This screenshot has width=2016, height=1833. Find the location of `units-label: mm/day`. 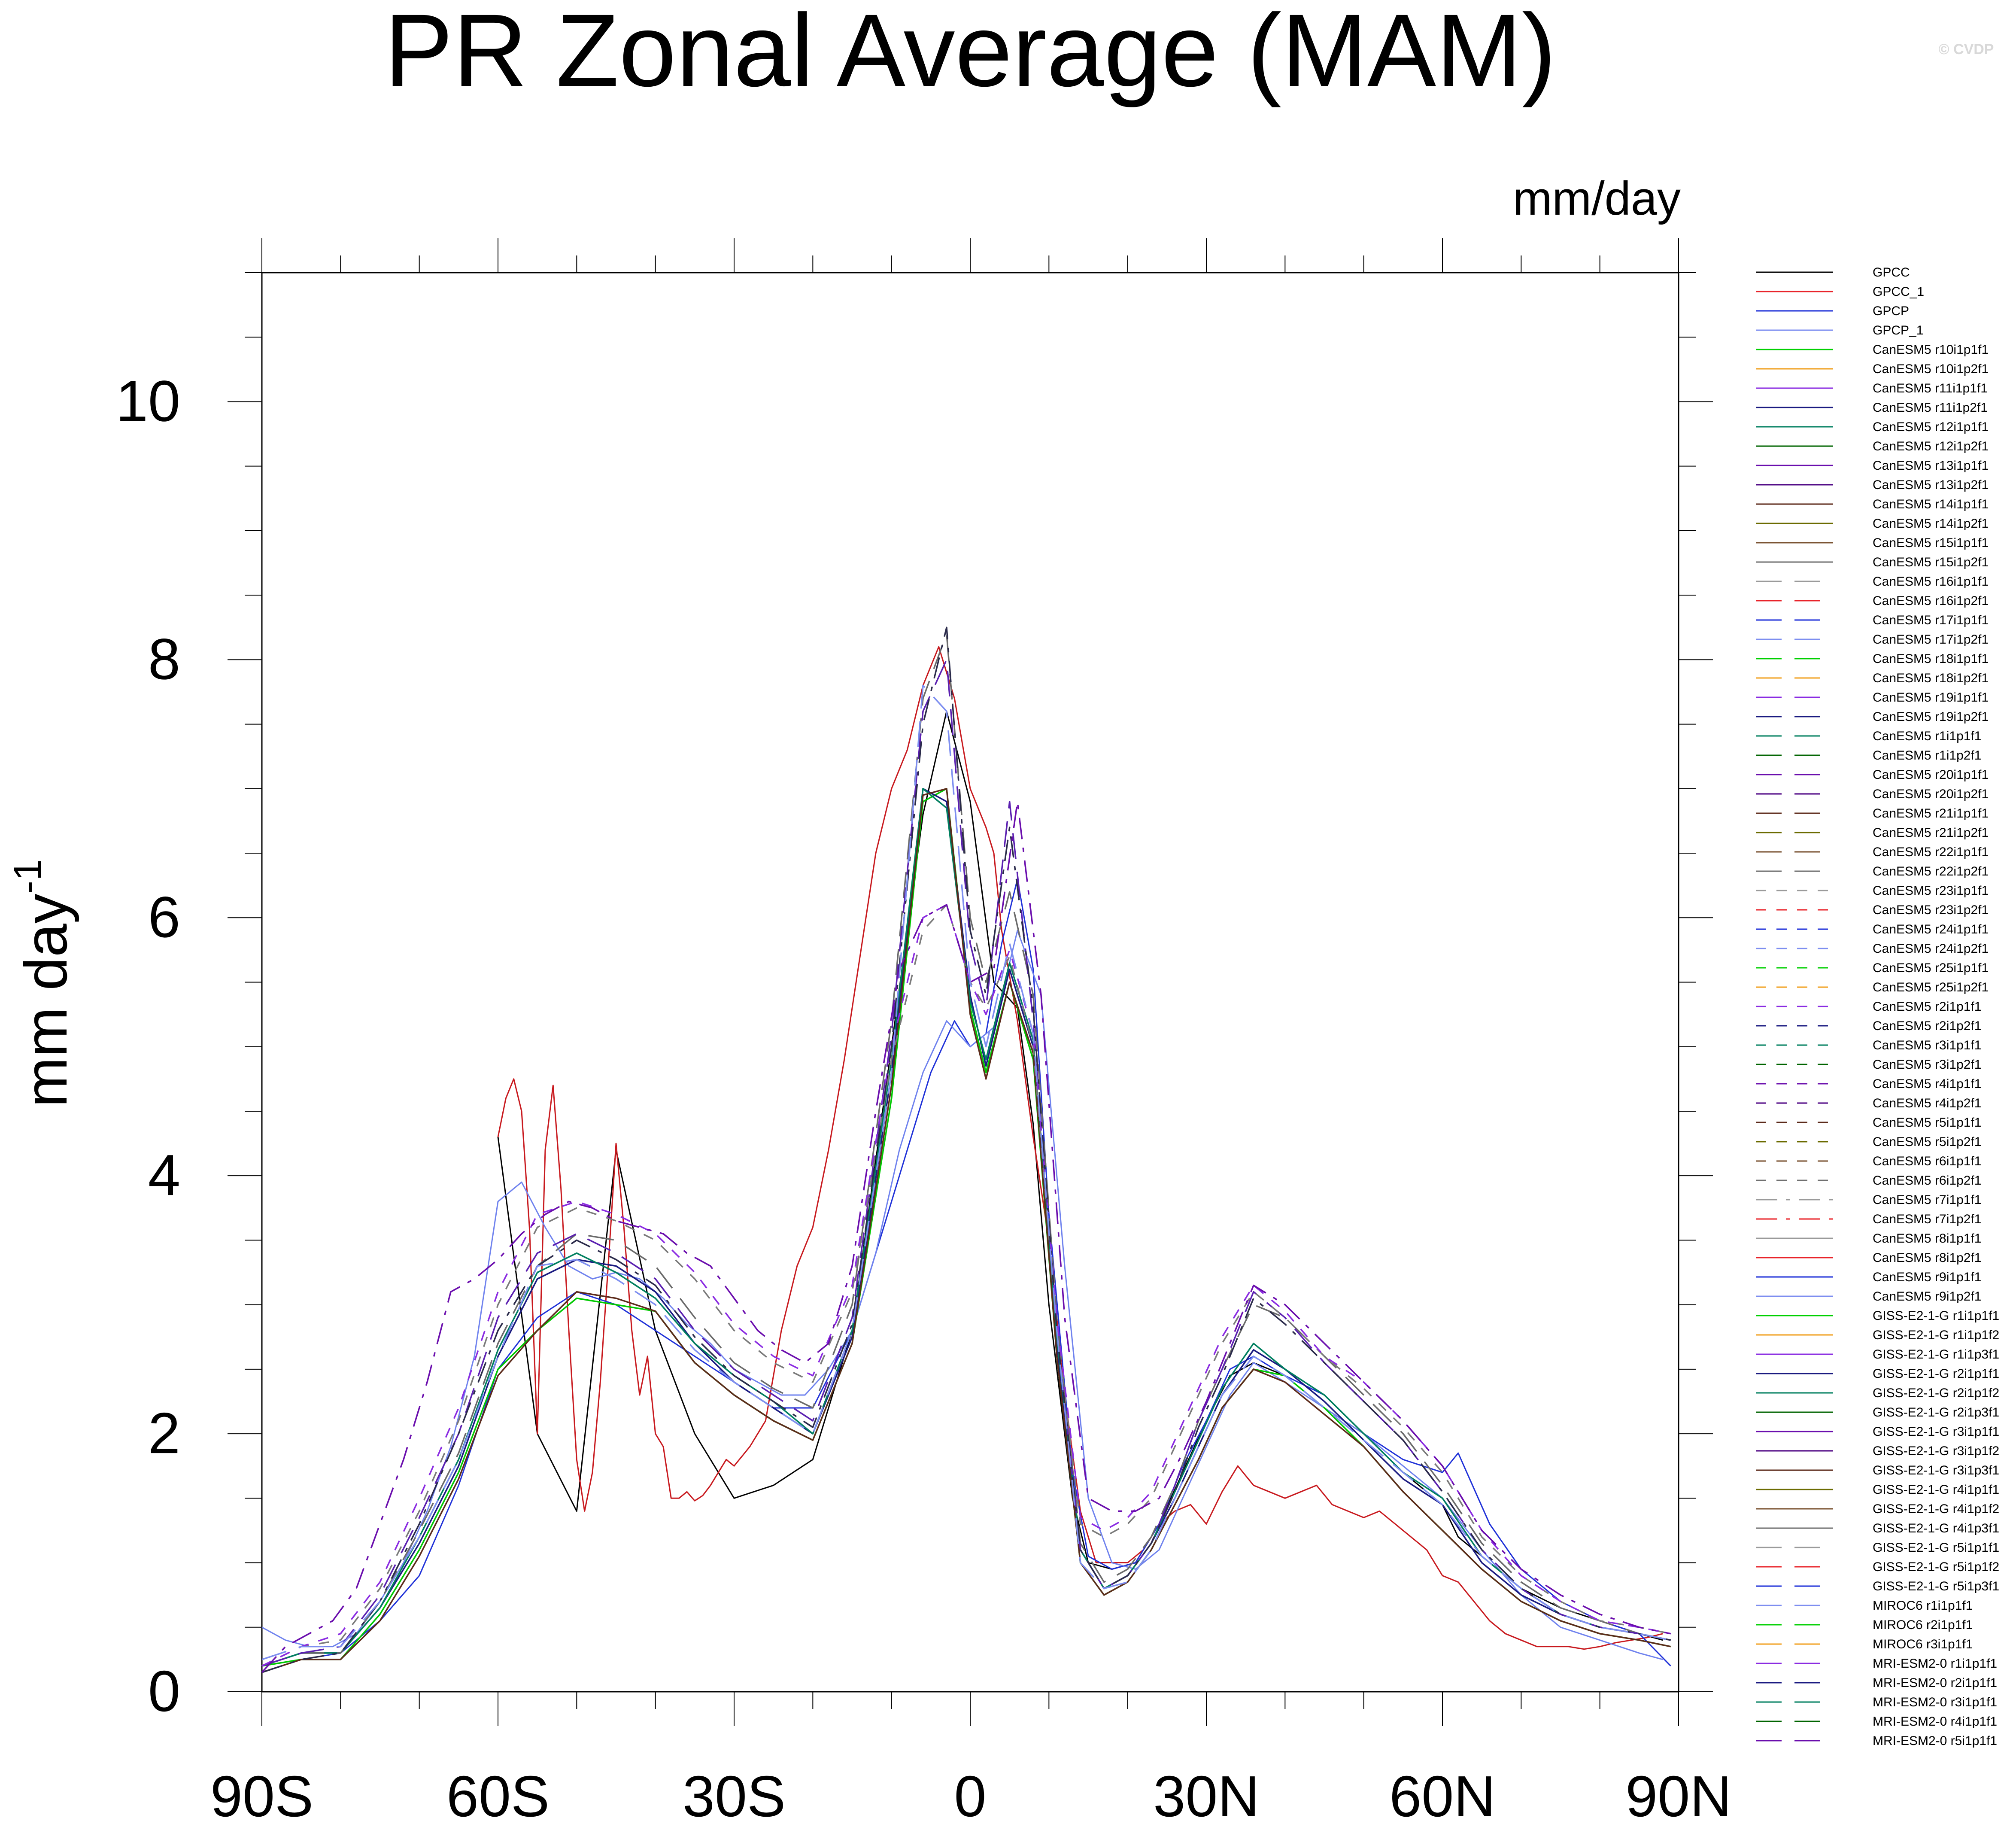

units-label: mm/day is located at coordinates (1597, 198).